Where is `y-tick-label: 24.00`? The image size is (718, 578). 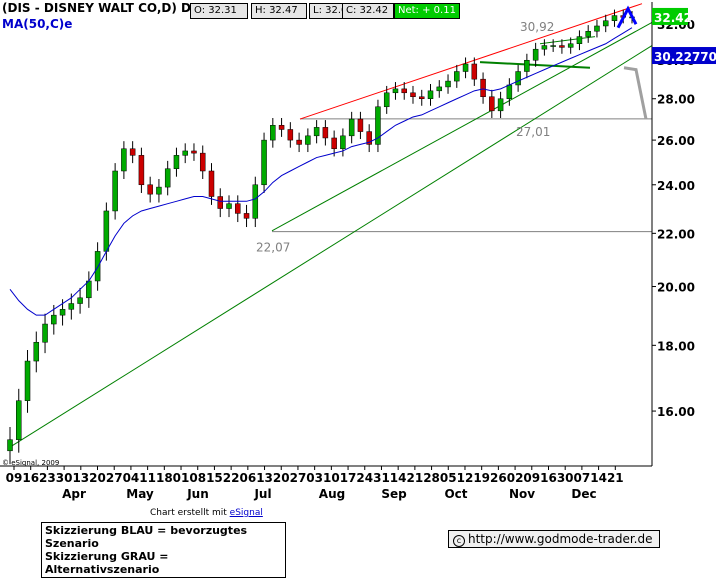 y-tick-label: 24.00 is located at coordinates (676, 186).